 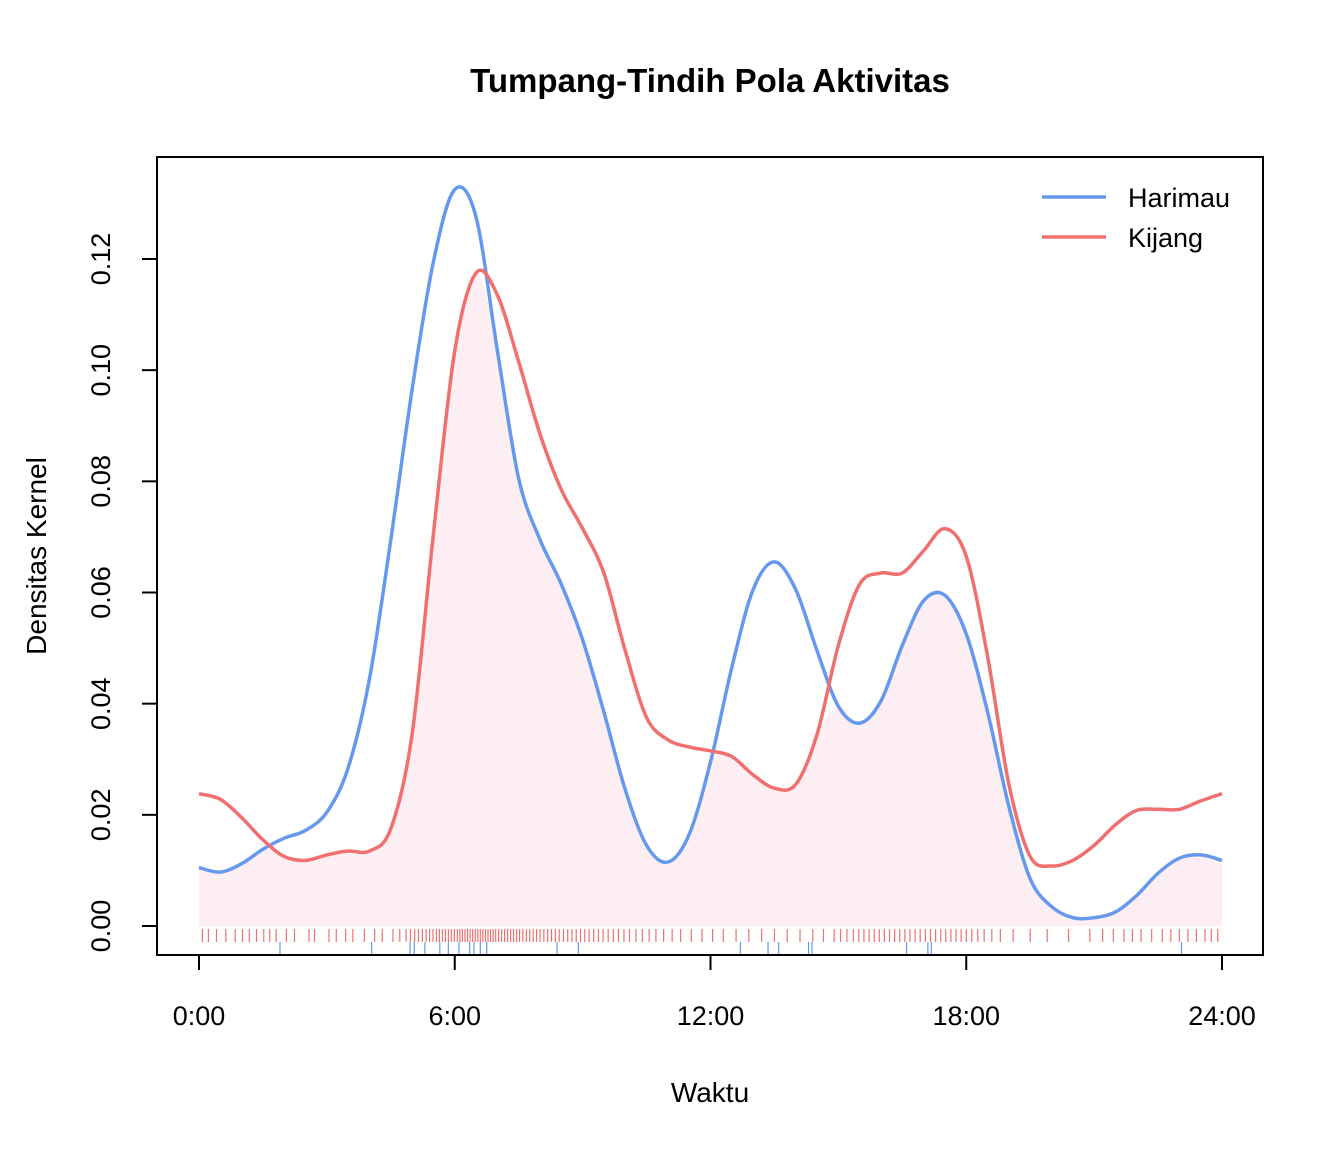 What do you see at coordinates (101, 481) in the screenshot?
I see `y-tick-label: 0.08` at bounding box center [101, 481].